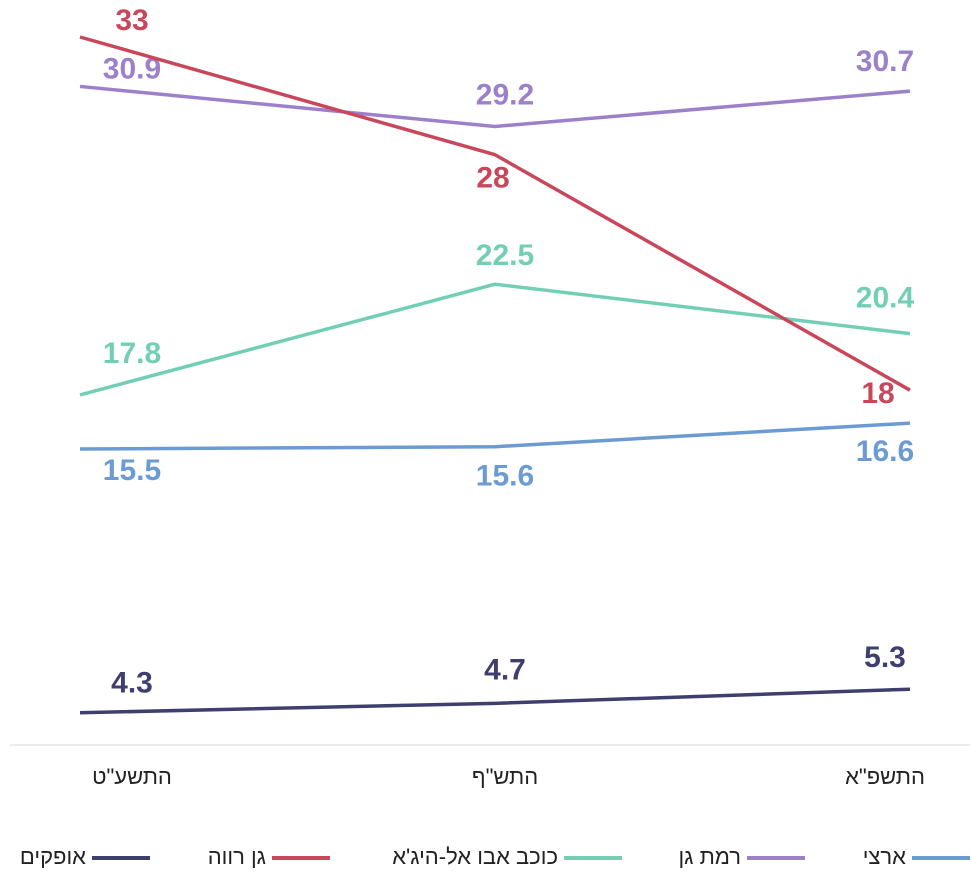  Describe the element at coordinates (132, 776) in the screenshot. I see `x-tick-label: התשע"ט` at that location.